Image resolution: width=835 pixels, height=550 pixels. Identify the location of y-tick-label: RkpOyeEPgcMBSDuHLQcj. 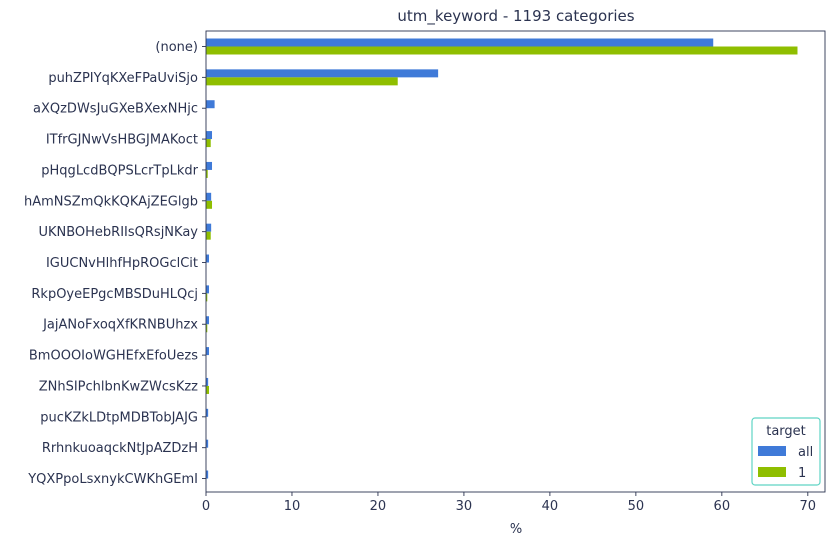
(114, 294).